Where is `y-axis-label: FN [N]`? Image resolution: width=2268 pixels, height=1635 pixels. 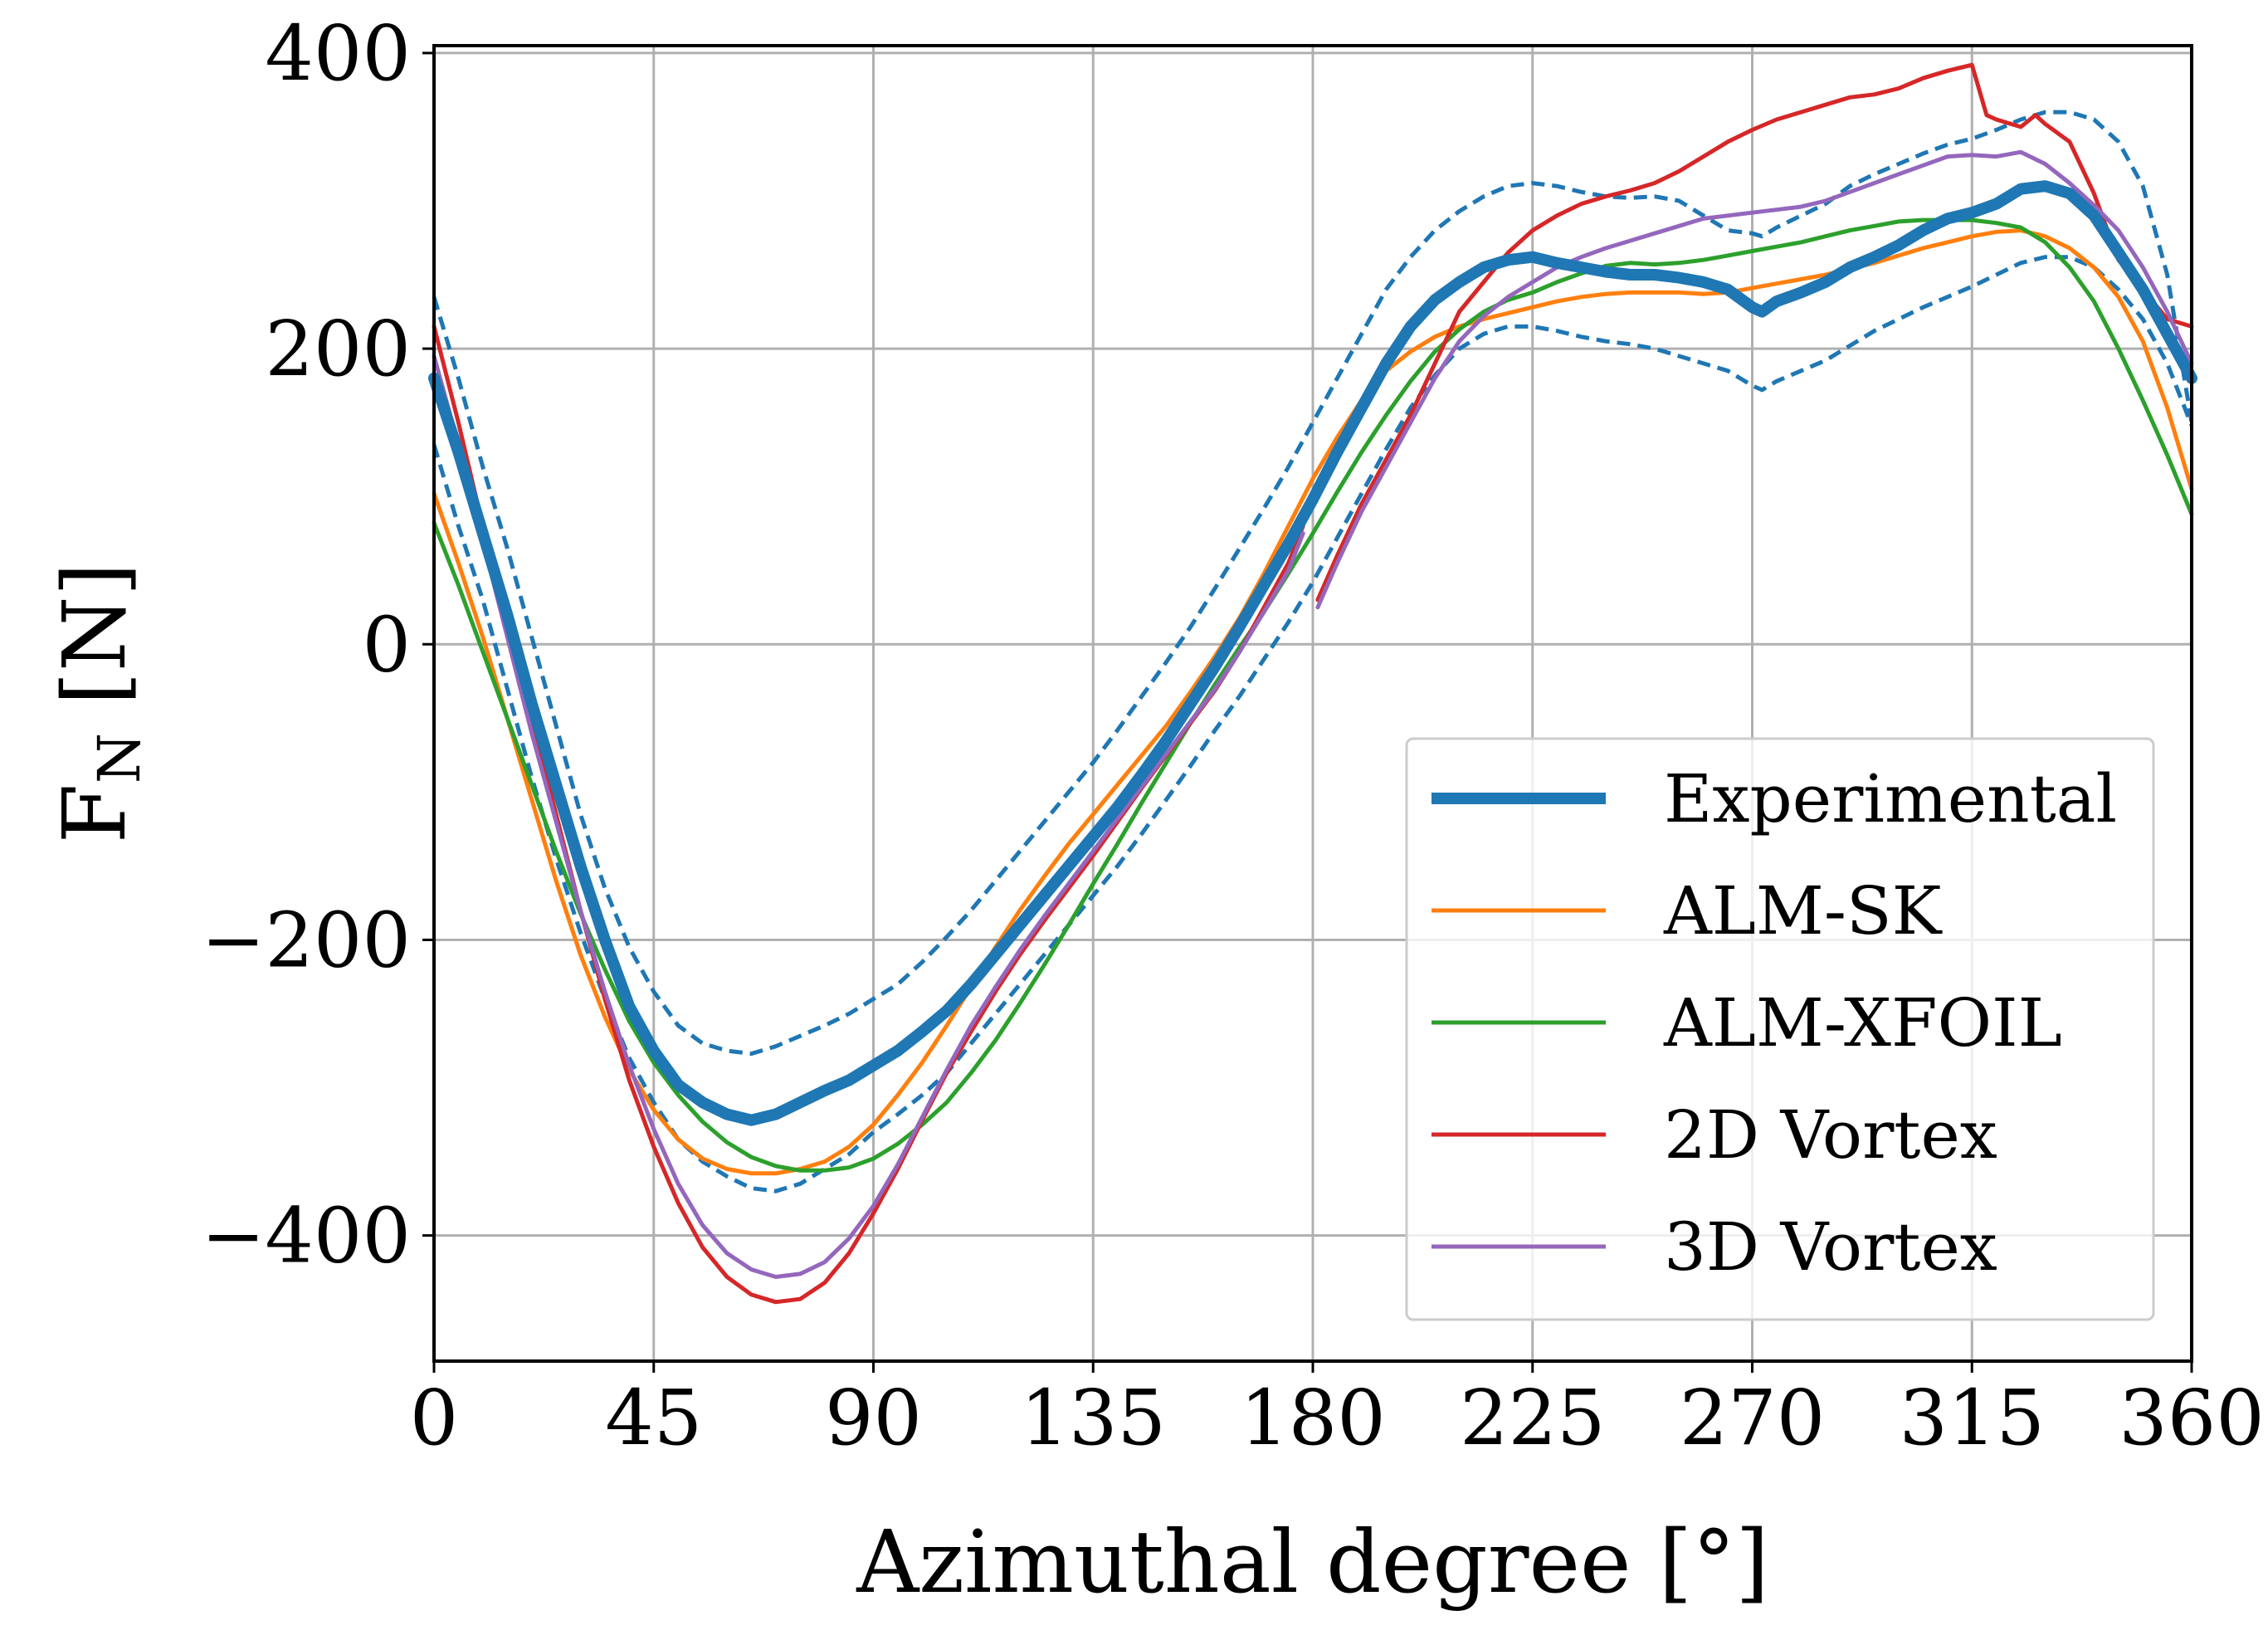 y-axis-label: FN [N] is located at coordinates (99, 703).